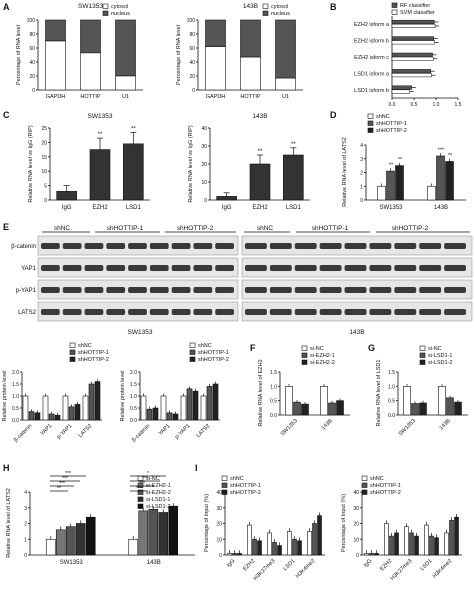  I want to click on panel-i-chart-0-y-tick-label: 10, so click(219, 540).